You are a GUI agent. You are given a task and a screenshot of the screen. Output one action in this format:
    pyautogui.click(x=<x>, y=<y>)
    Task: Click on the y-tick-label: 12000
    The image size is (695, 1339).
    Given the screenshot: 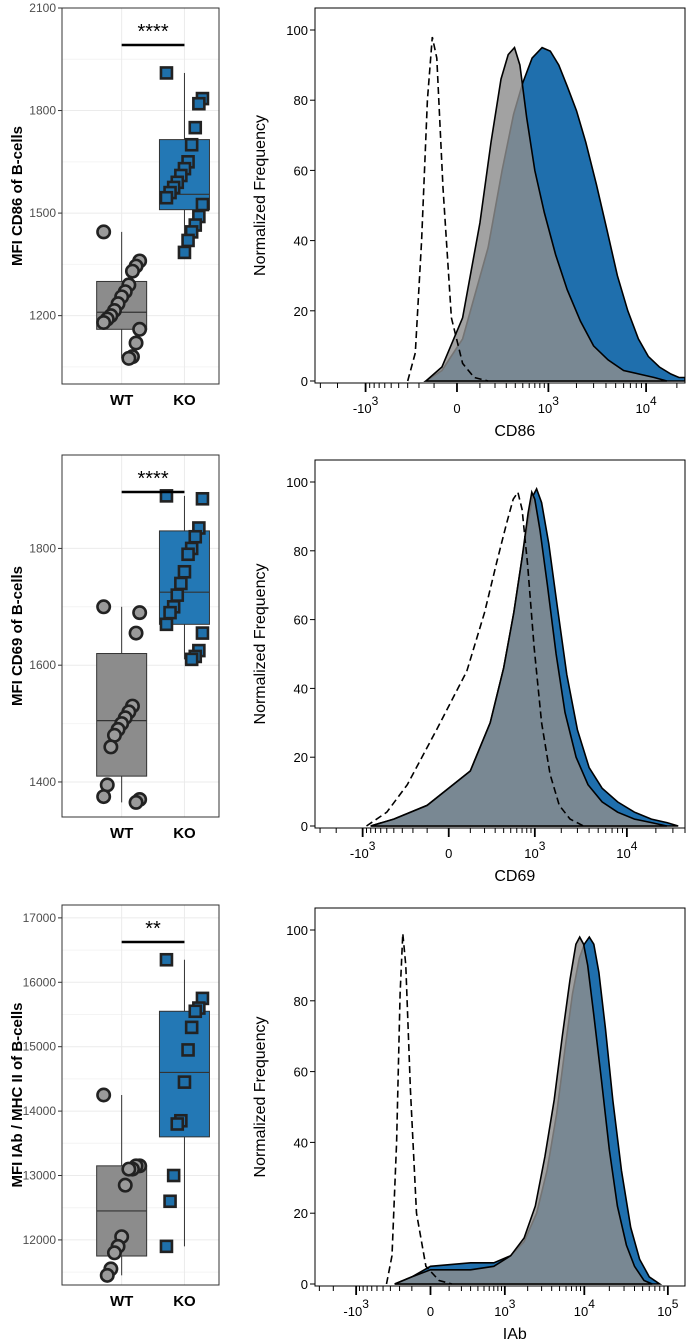 What is the action you would take?
    pyautogui.click(x=40, y=1240)
    